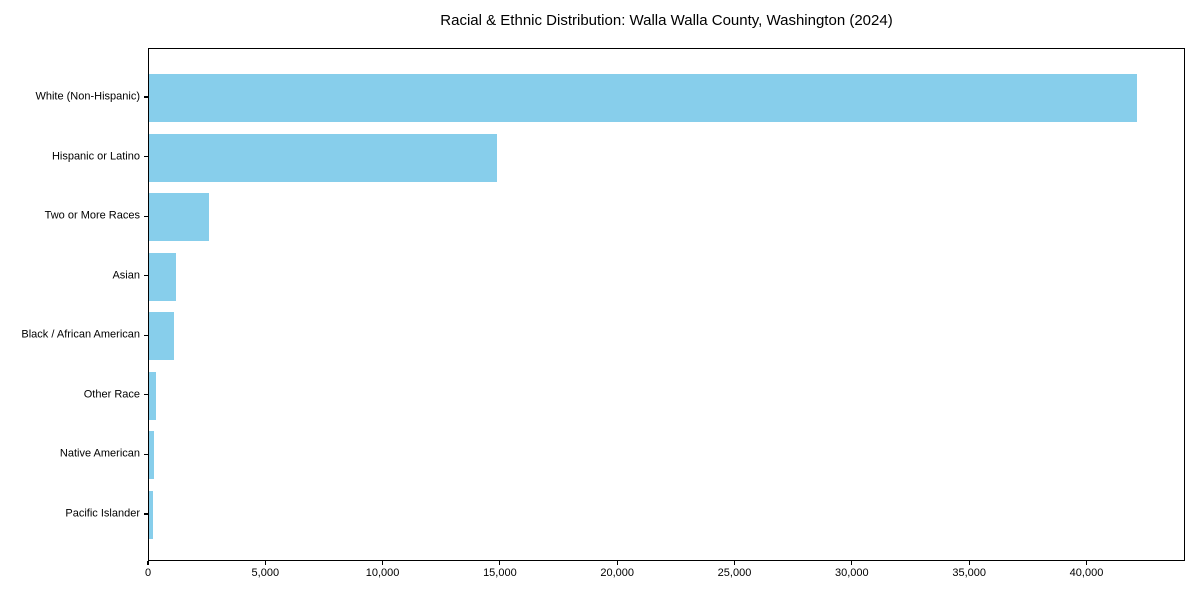  Describe the element at coordinates (265, 573) in the screenshot. I see `x-axis-tick-label: 5,000` at that location.